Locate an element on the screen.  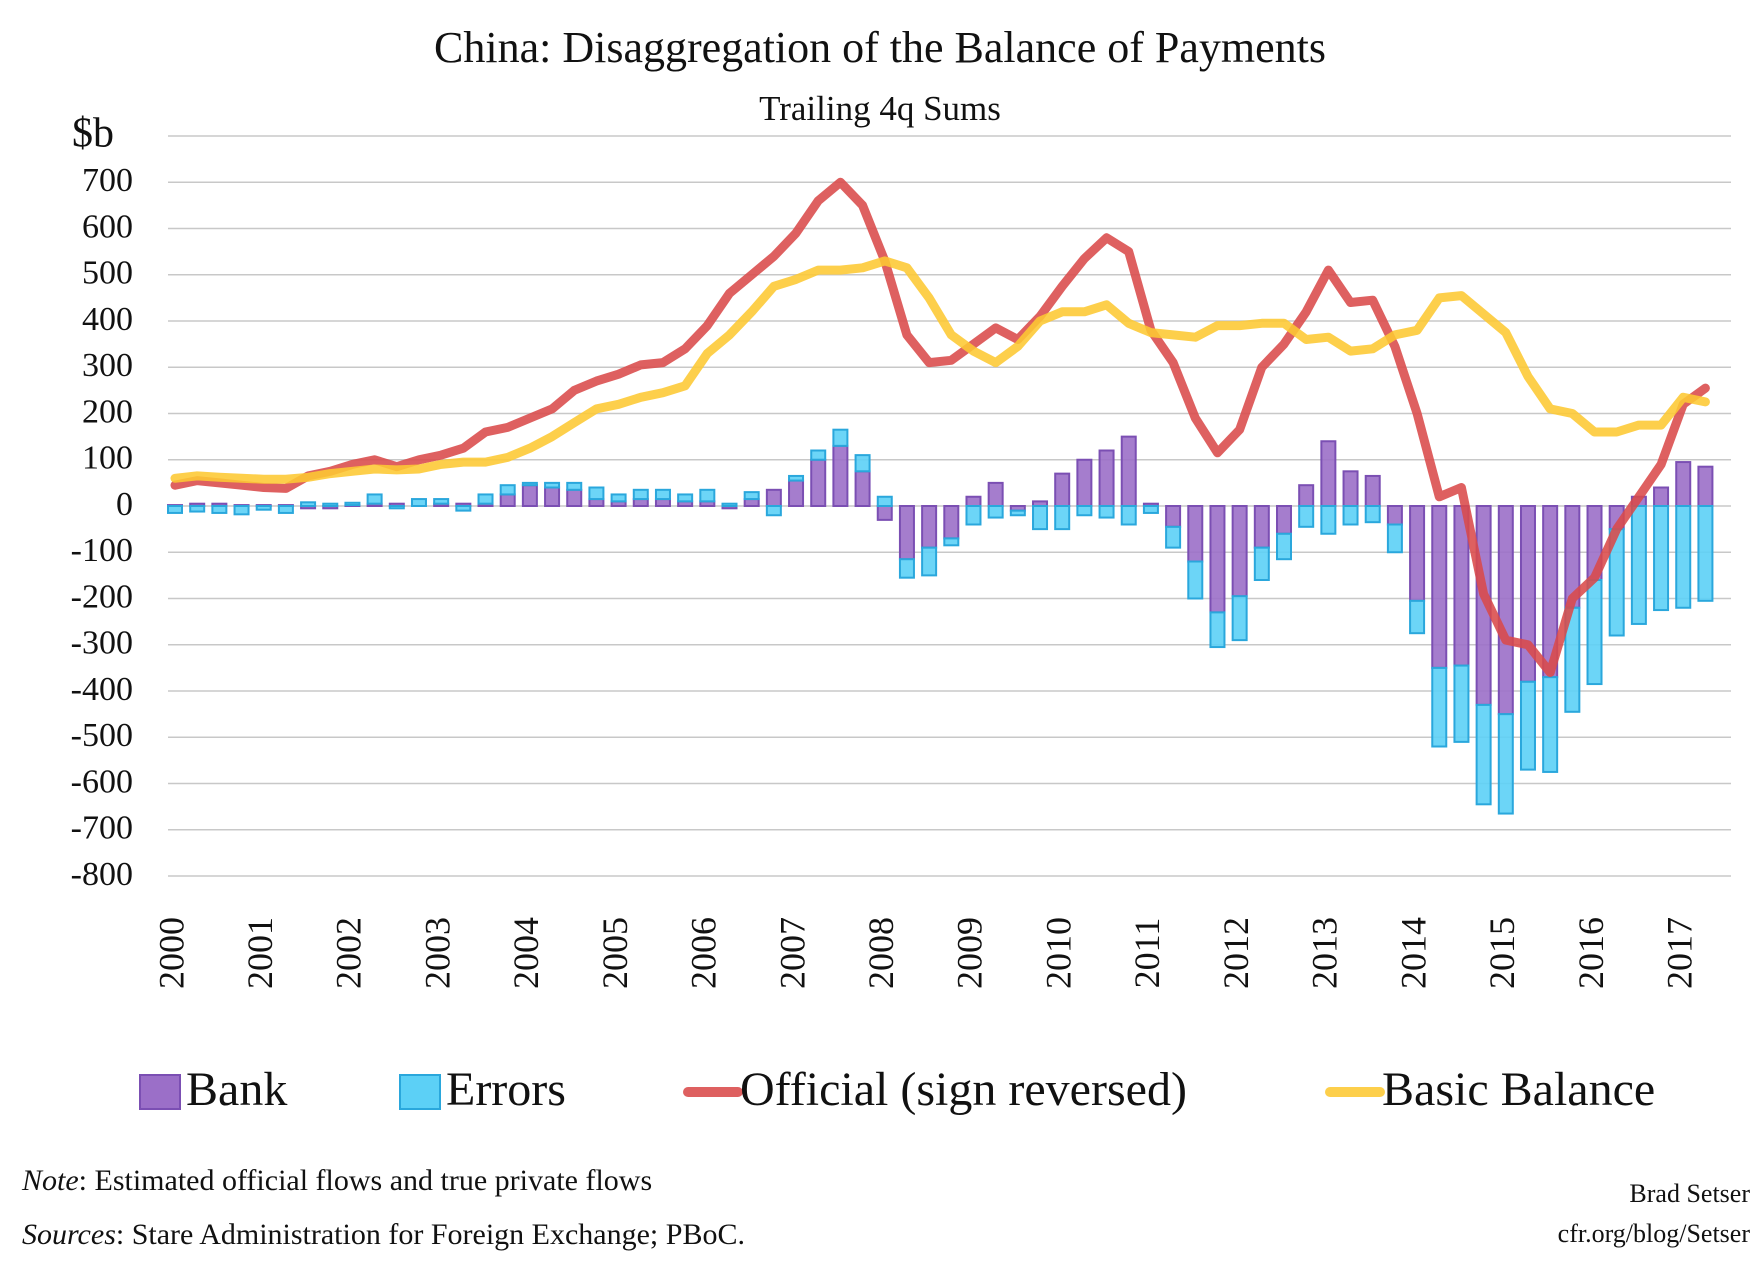
y-tick-label: 600 is located at coordinates (107, 226).